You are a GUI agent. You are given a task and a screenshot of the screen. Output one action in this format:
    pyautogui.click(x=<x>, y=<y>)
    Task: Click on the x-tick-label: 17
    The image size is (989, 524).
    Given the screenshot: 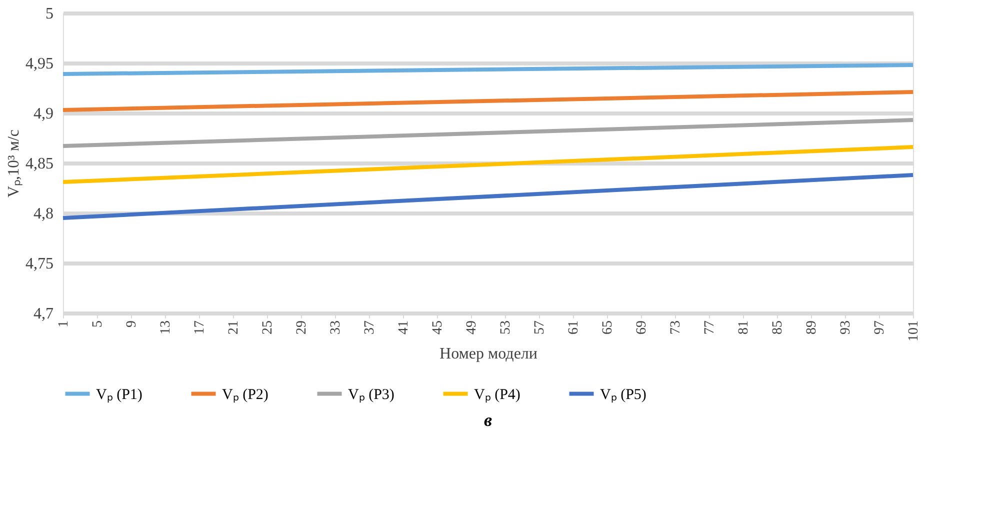 What is the action you would take?
    pyautogui.click(x=200, y=327)
    